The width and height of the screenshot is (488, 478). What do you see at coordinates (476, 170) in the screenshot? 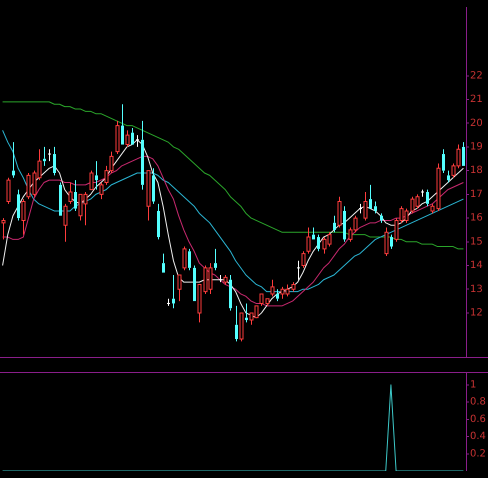
I see `y-tick-label: 18` at bounding box center [476, 170].